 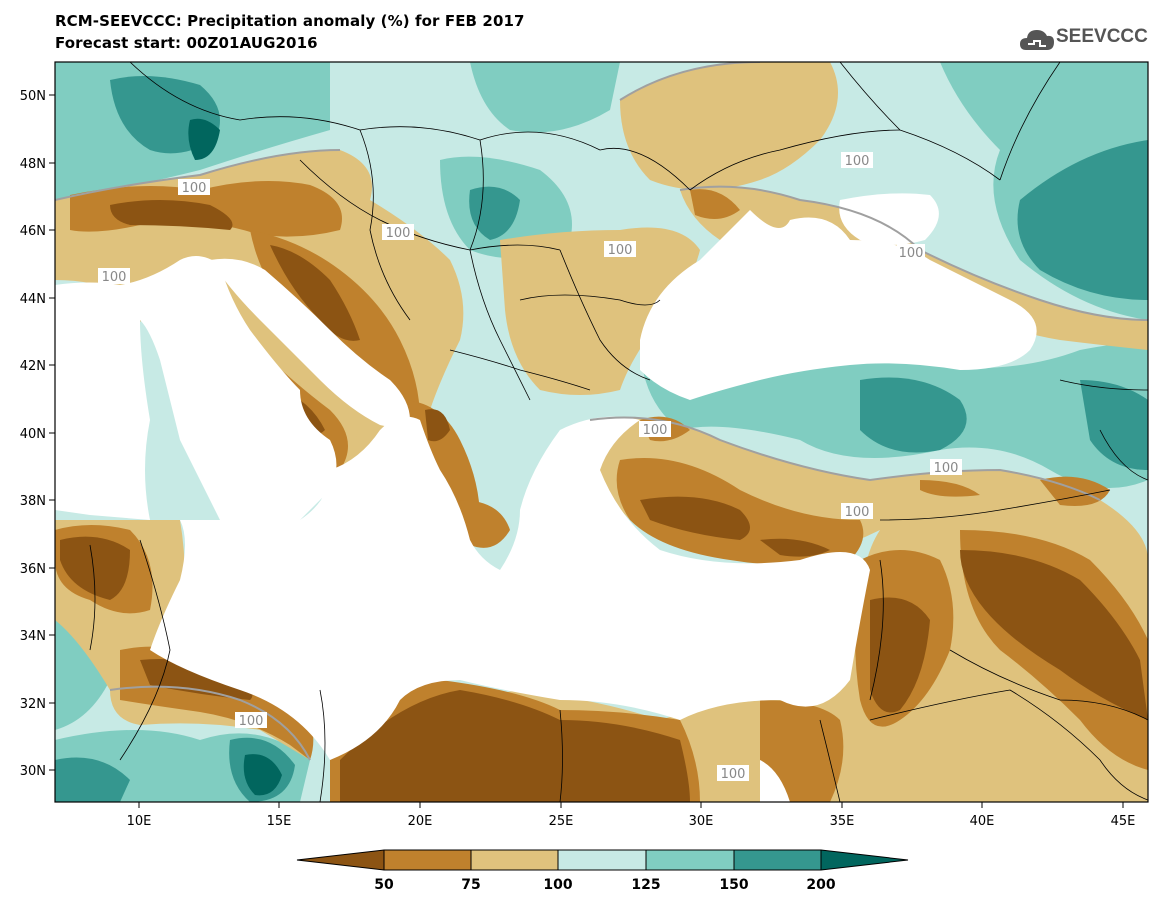 I want to click on lat-label: 48N, so click(x=33, y=164).